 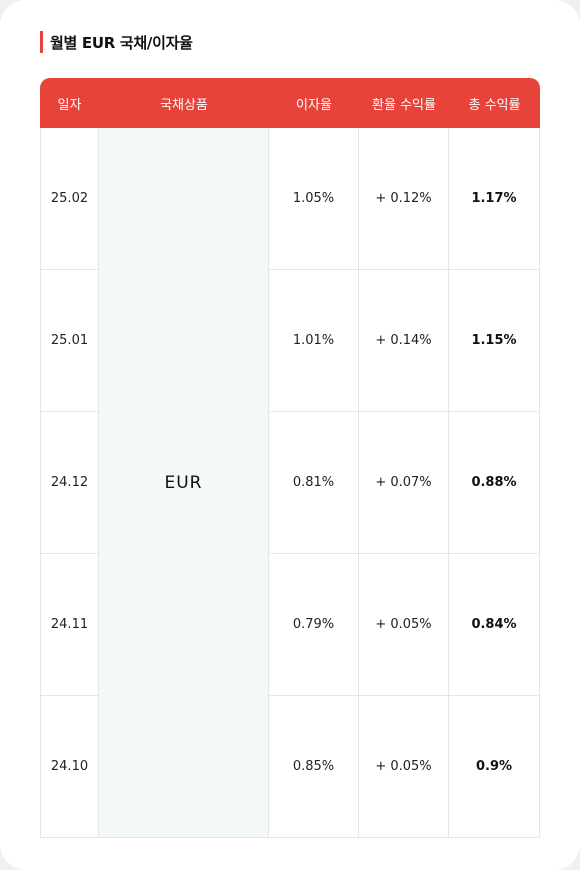 What do you see at coordinates (494, 341) in the screenshot?
I see `cell-total-return: 1.15%` at bounding box center [494, 341].